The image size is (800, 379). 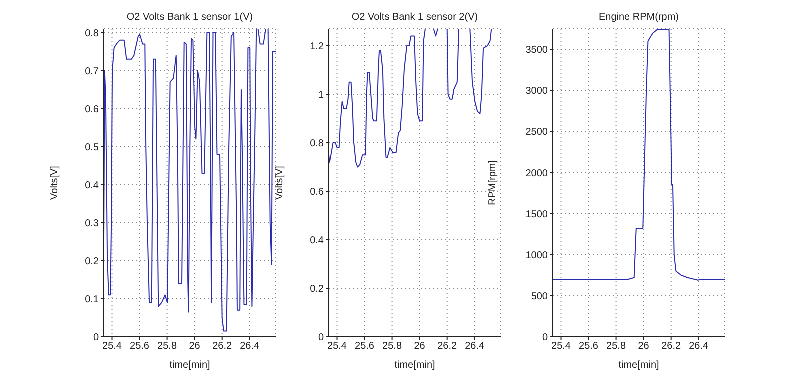 What do you see at coordinates (92, 300) in the screenshot?
I see `y-tick-label: 0.1` at bounding box center [92, 300].